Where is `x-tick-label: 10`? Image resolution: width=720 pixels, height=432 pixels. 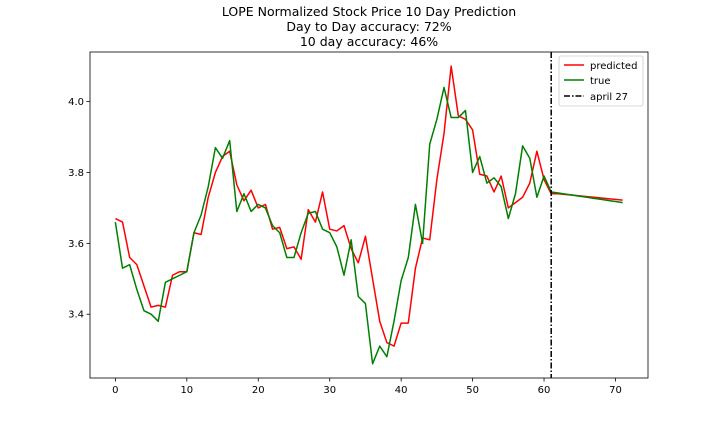 x-tick-label: 10 is located at coordinates (186, 390).